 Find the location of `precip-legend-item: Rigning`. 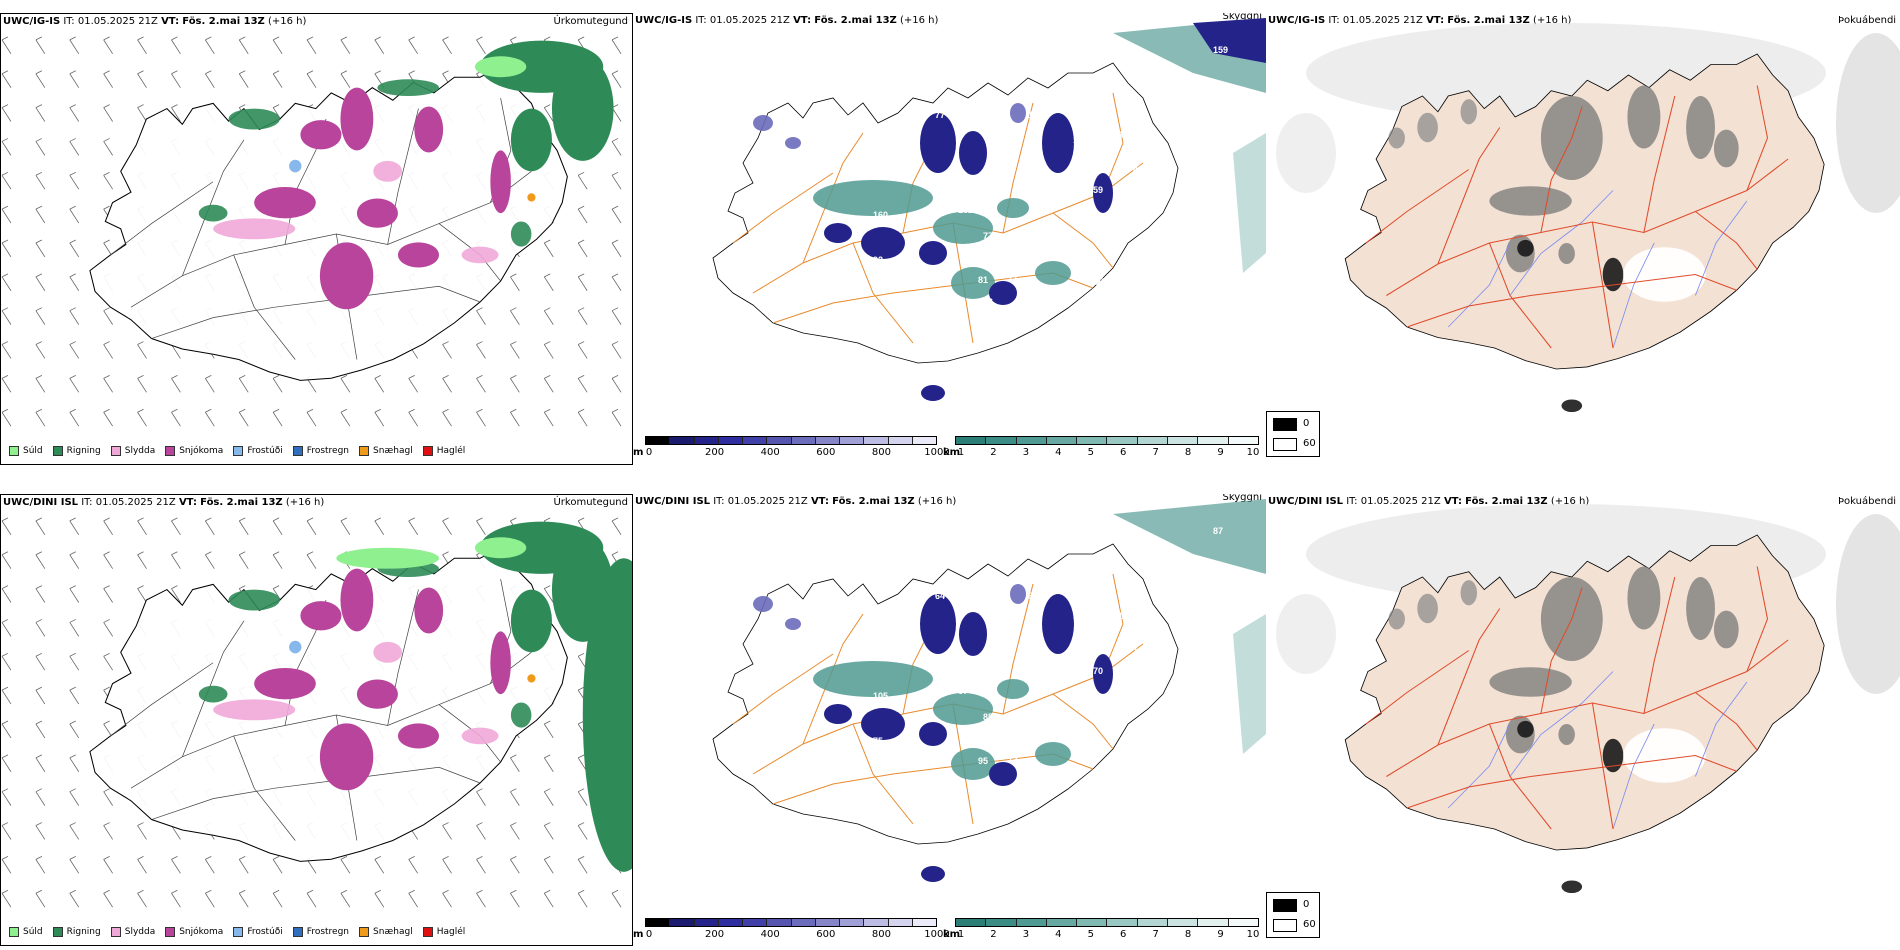

precip-legend-item: Rigning is located at coordinates (76, 451).